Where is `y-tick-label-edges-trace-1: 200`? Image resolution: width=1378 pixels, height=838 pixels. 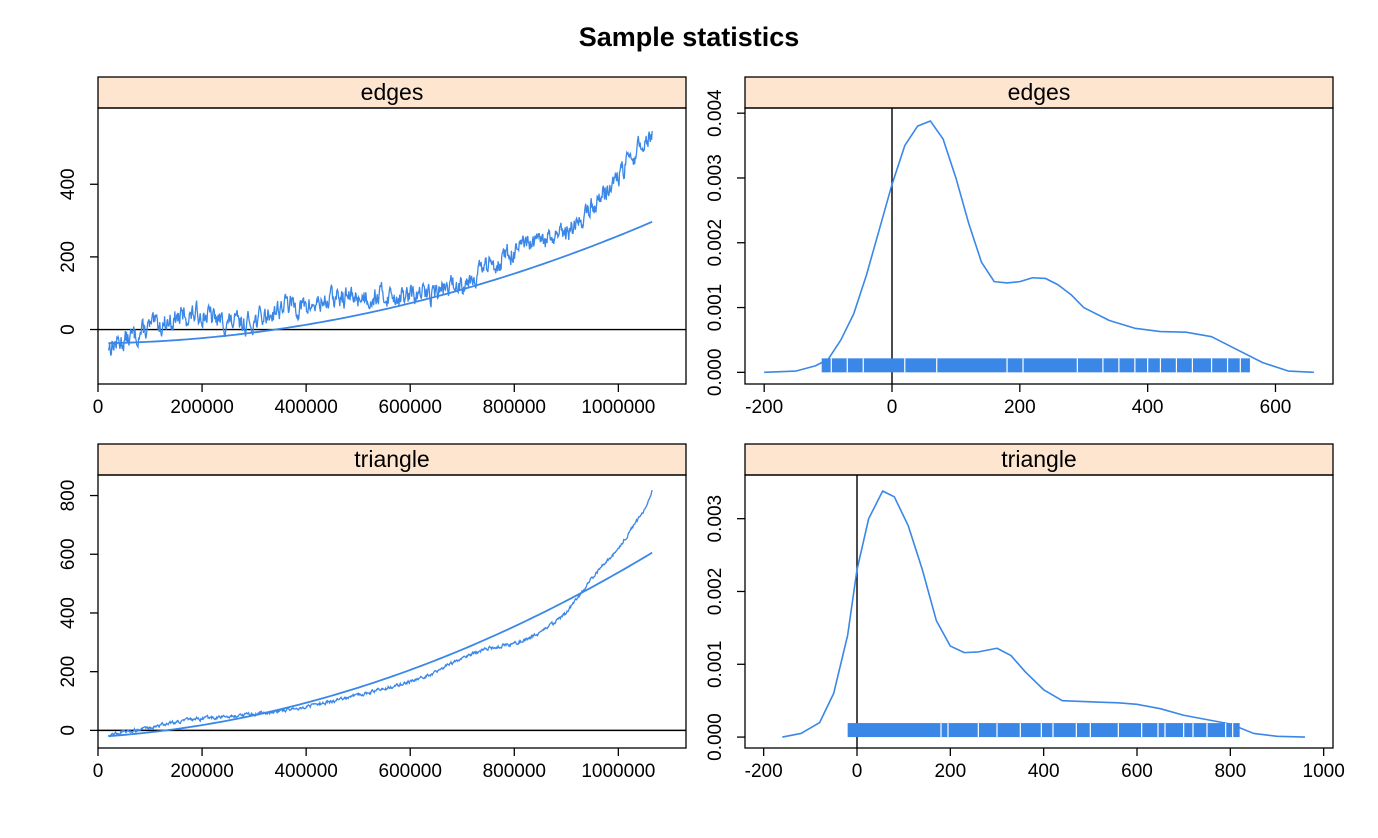
y-tick-label-edges-trace-1: 200 is located at coordinates (68, 257).